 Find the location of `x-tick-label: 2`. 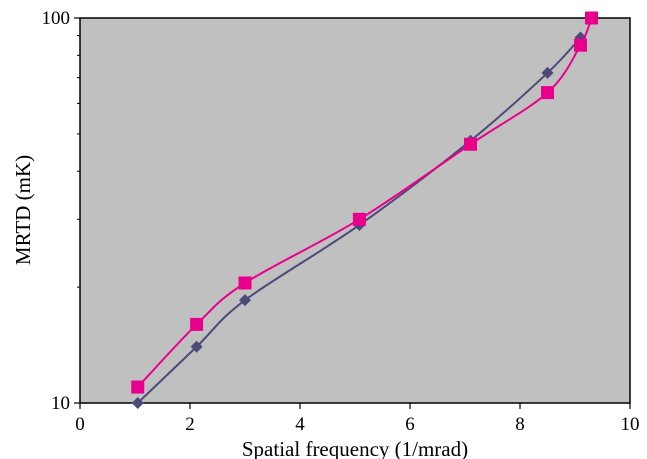

x-tick-label: 2 is located at coordinates (190, 424).